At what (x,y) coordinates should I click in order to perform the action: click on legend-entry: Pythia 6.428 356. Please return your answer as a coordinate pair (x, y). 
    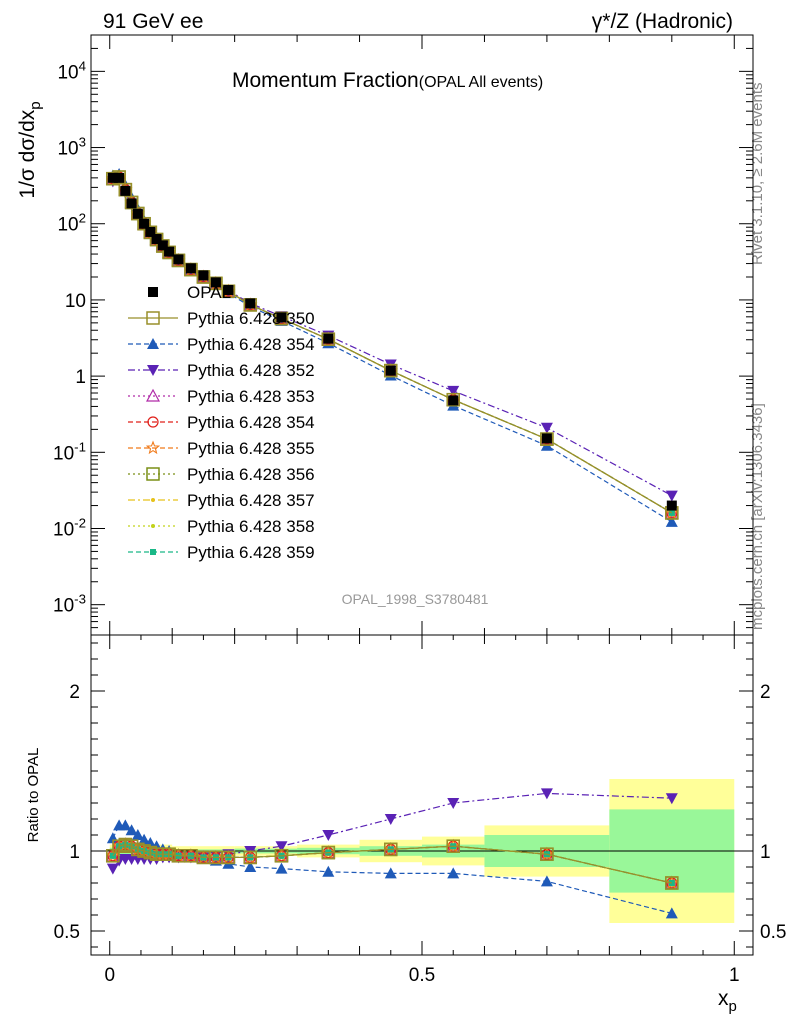
    Looking at the image, I should click on (221, 474).